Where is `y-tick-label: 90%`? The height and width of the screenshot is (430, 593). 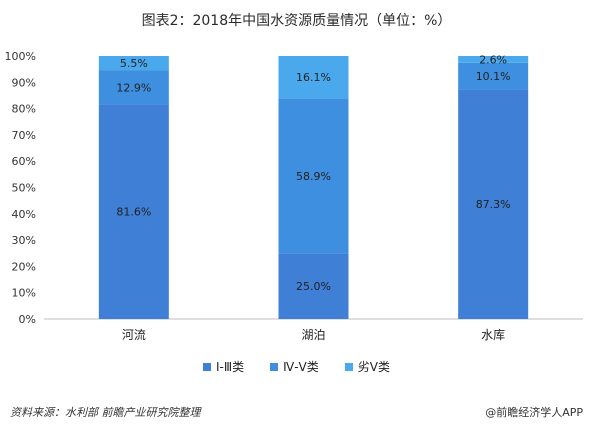 y-tick-label: 90% is located at coordinates (24, 82).